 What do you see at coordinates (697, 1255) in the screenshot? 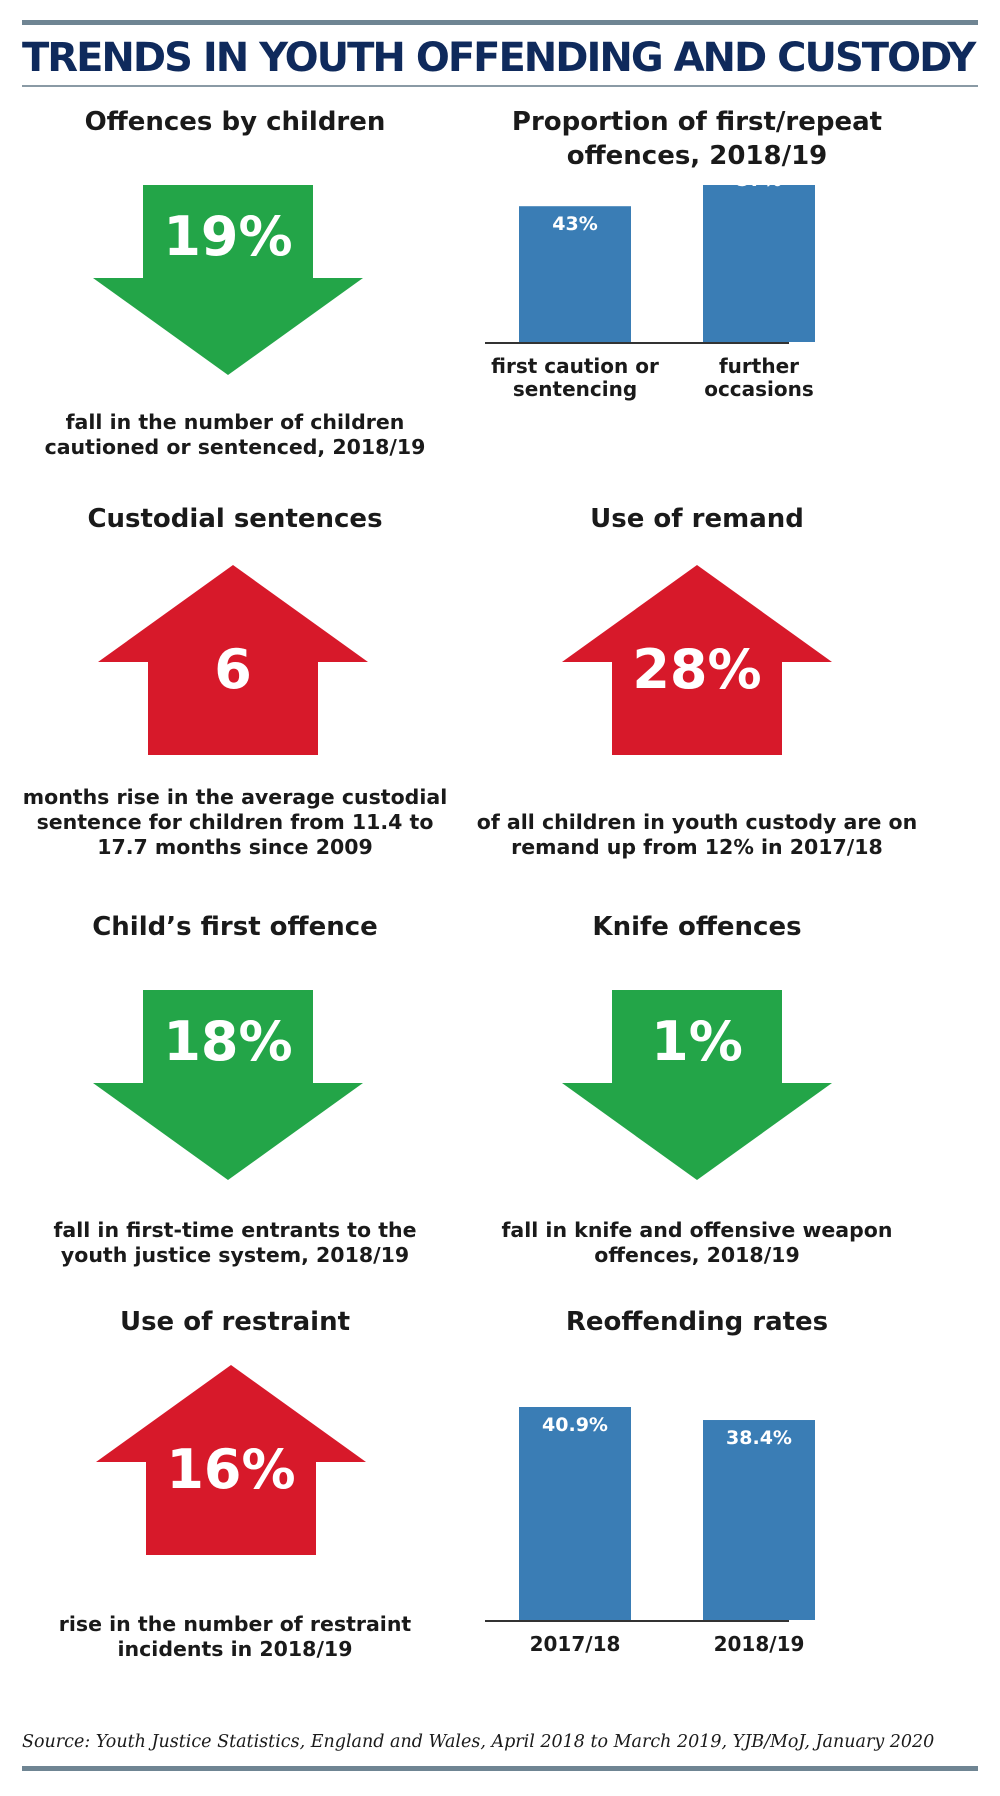
I see `caption-line: offences, 2018/19` at bounding box center [697, 1255].